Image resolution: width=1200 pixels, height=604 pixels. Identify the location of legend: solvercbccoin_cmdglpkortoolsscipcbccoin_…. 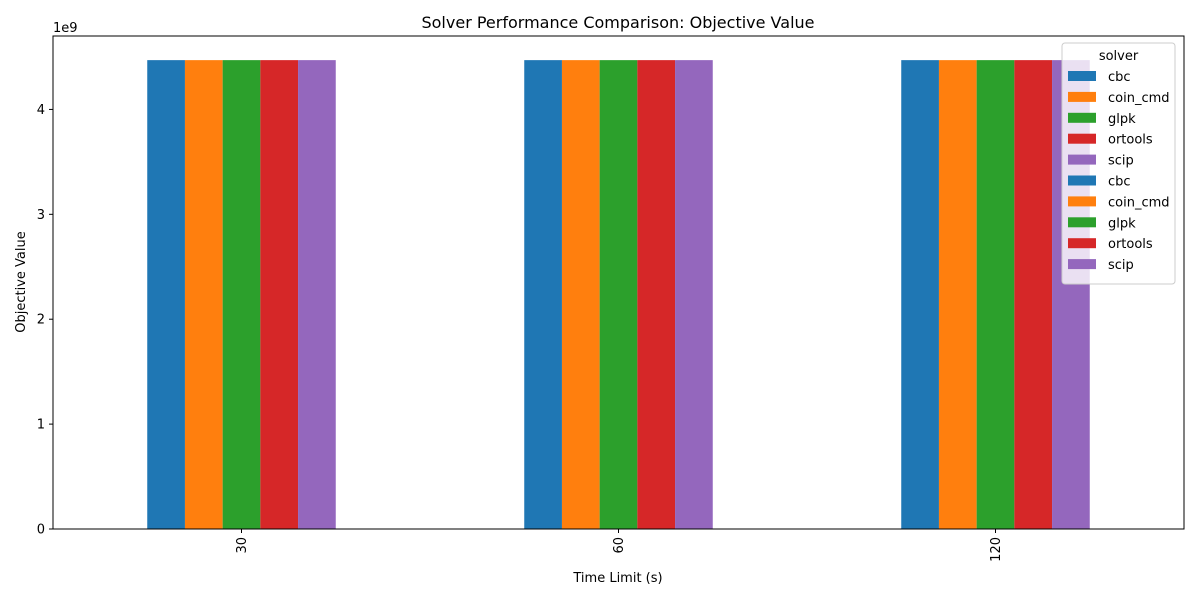
(1118, 163).